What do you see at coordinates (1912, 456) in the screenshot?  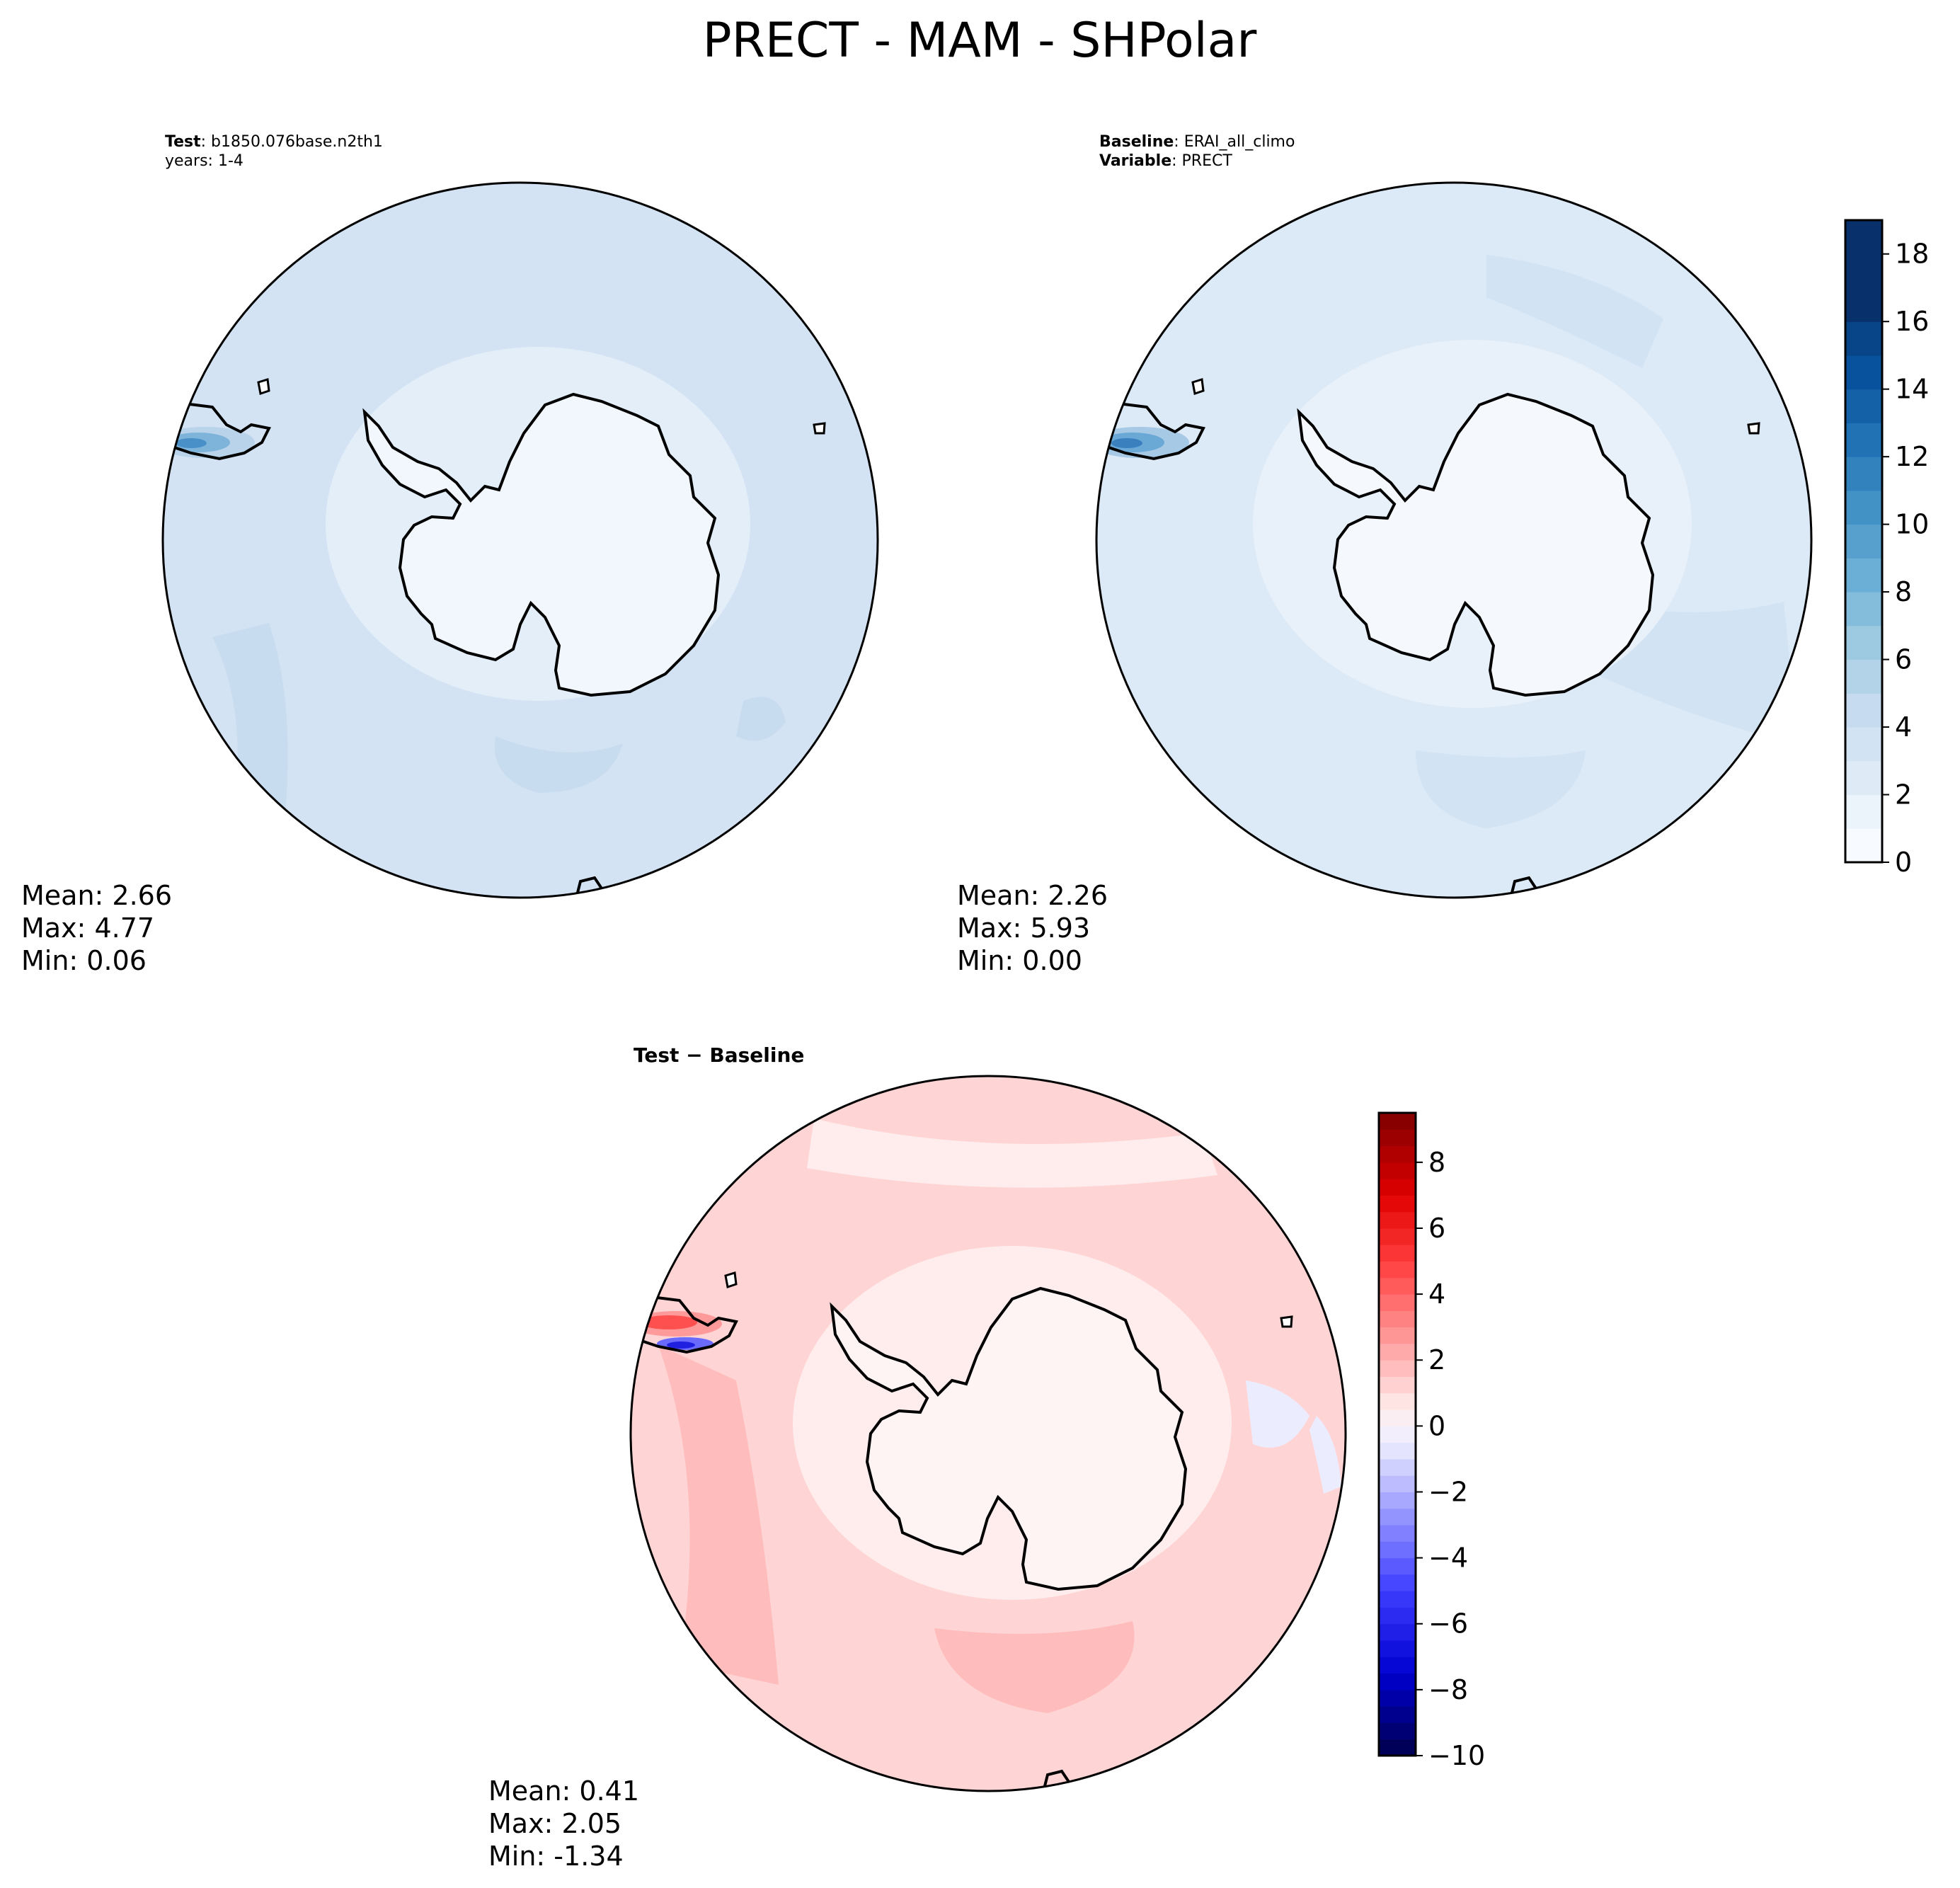 I see `precip-colorbar-tick-label: 12` at bounding box center [1912, 456].